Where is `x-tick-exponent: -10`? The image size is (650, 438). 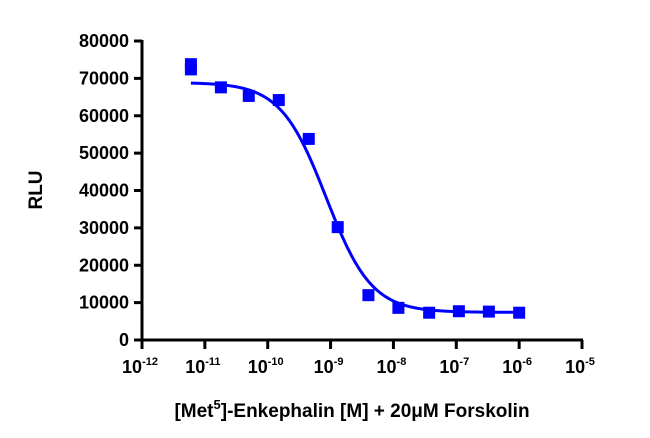
x-tick-exponent: -10 is located at coordinates (276, 362).